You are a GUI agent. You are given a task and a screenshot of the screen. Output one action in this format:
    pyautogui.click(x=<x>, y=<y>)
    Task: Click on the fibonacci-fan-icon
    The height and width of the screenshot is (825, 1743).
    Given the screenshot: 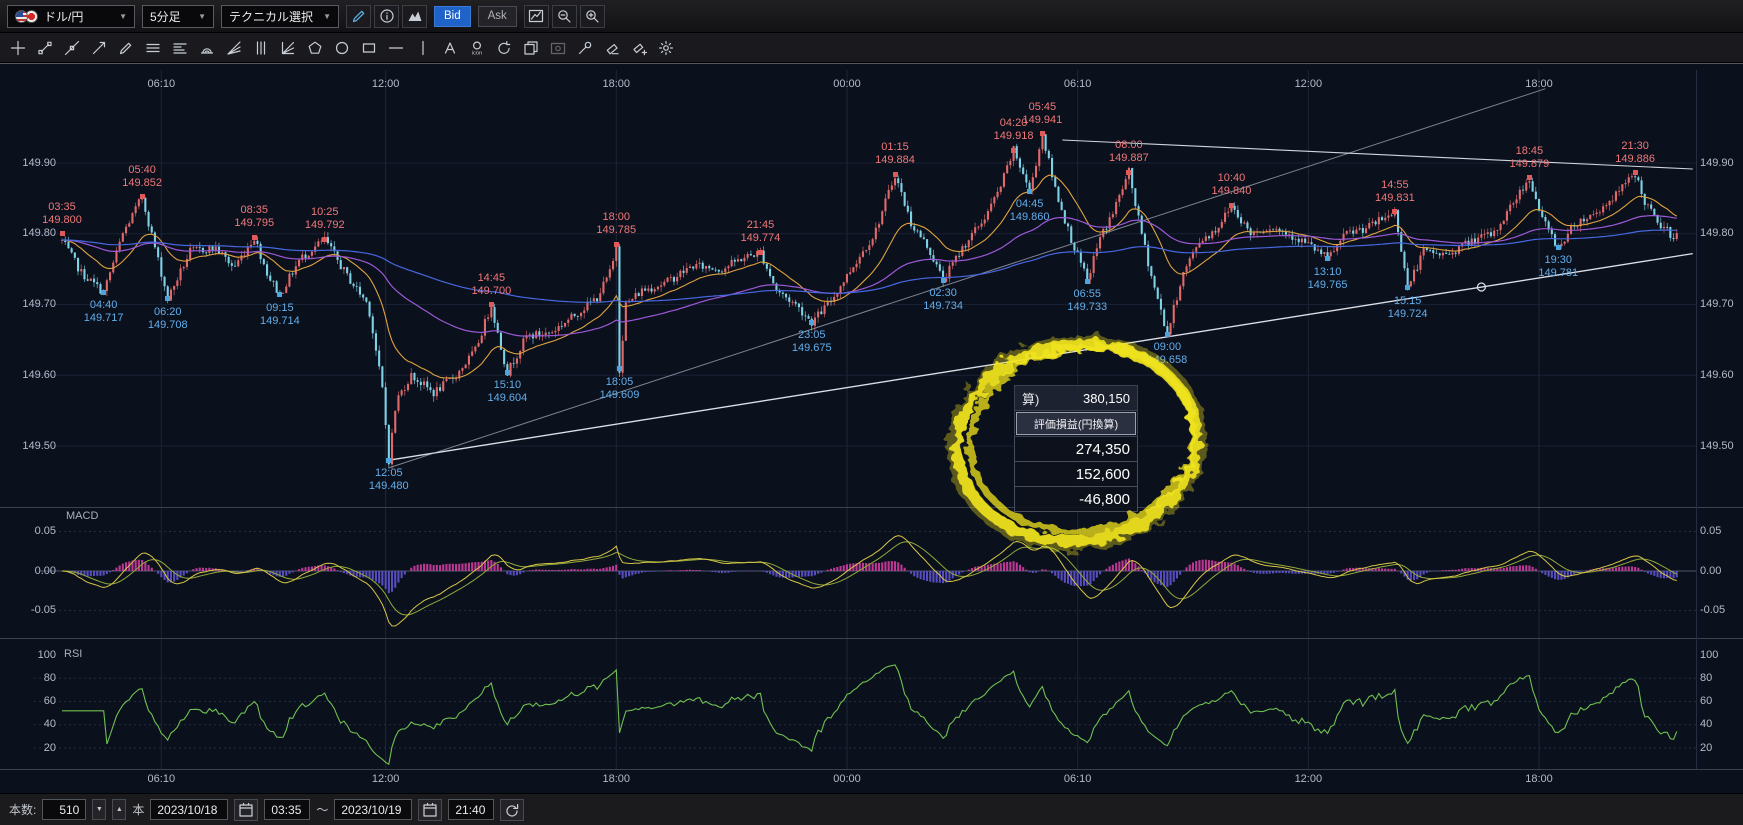 What is the action you would take?
    pyautogui.click(x=234, y=48)
    